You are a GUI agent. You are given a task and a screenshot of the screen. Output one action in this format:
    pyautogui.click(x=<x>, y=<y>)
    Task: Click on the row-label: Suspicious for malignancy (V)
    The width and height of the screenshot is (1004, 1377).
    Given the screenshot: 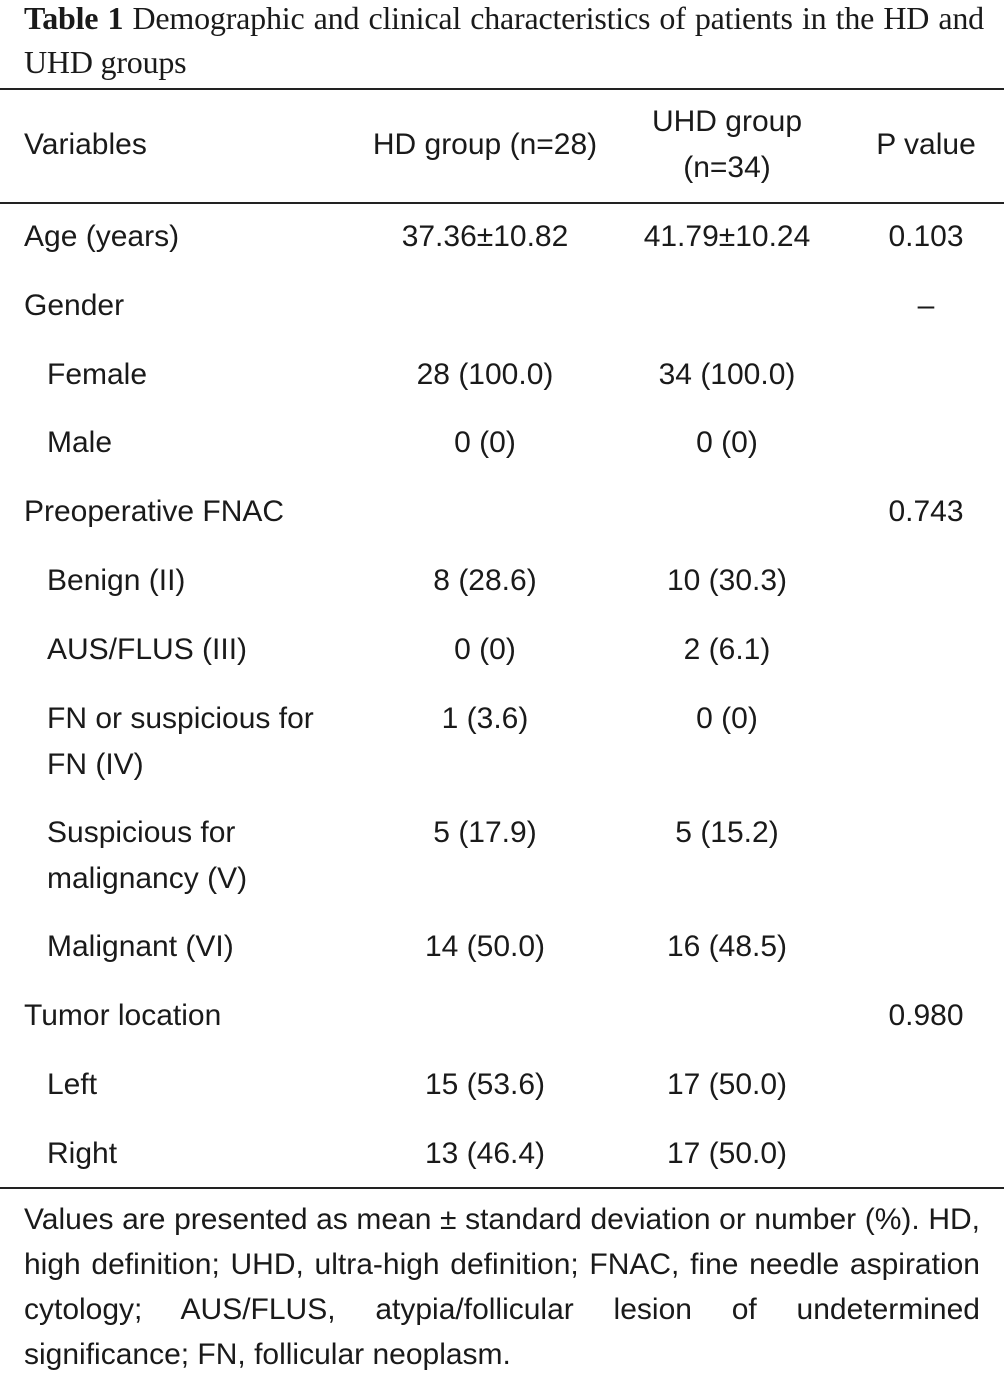 What is the action you would take?
    pyautogui.click(x=147, y=855)
    